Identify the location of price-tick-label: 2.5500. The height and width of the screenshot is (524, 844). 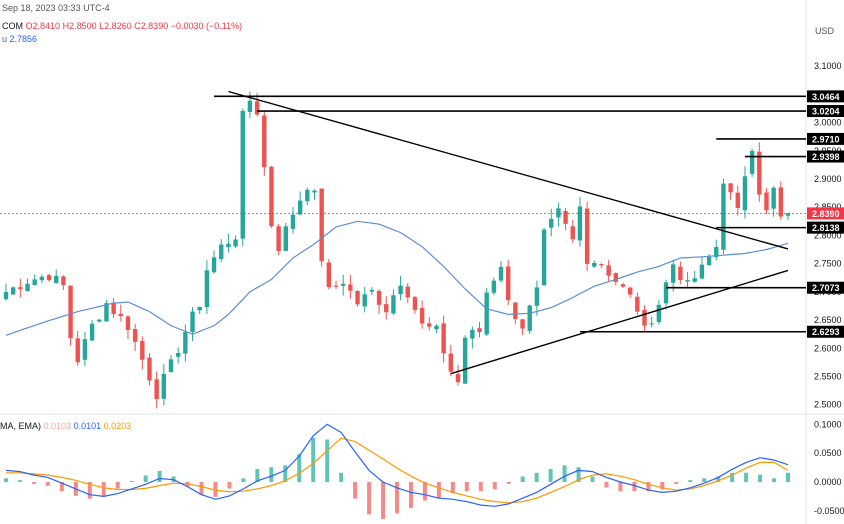
(828, 376).